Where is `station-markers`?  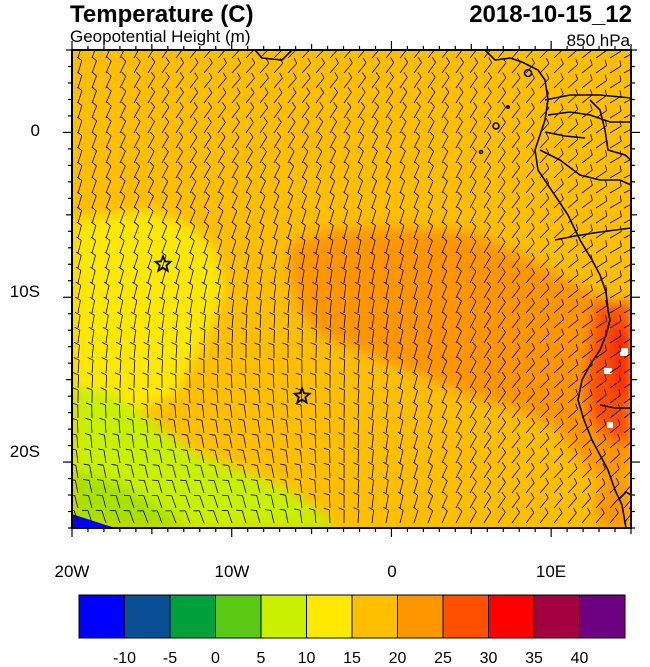
station-markers is located at coordinates (232, 329).